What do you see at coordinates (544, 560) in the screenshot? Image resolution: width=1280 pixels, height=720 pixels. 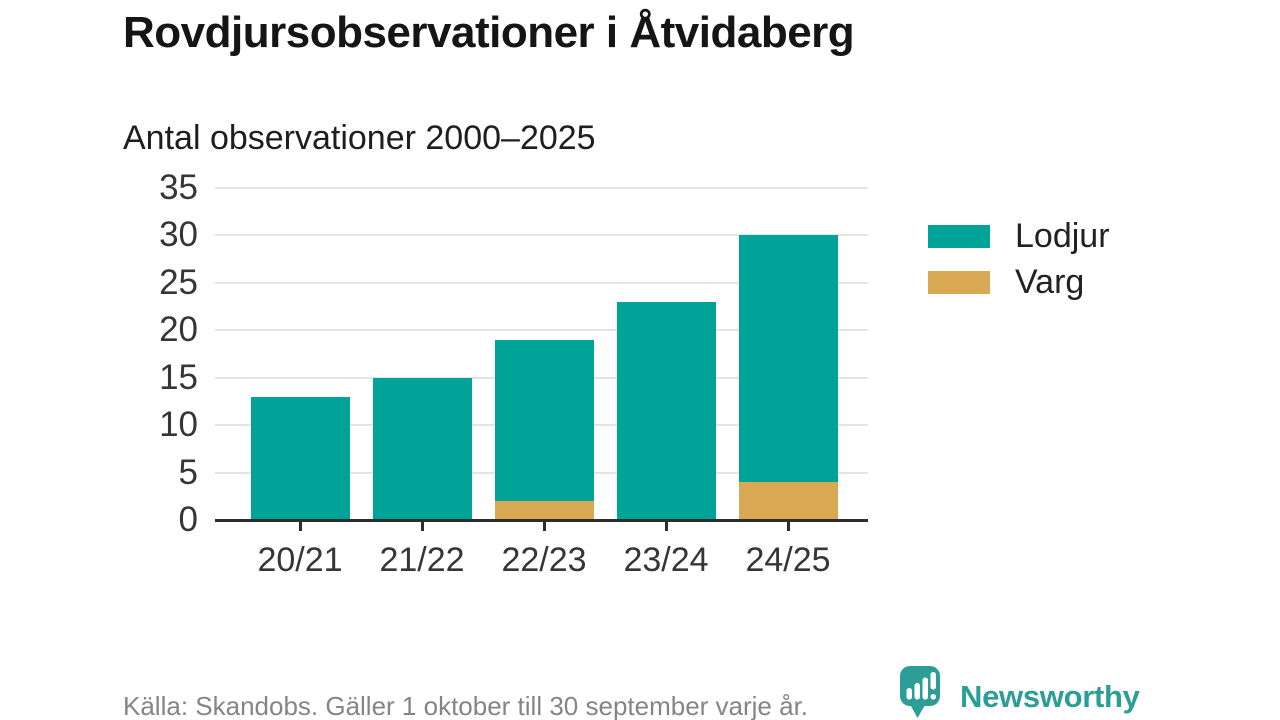 I see `x-axis-tick-label: 22/23` at bounding box center [544, 560].